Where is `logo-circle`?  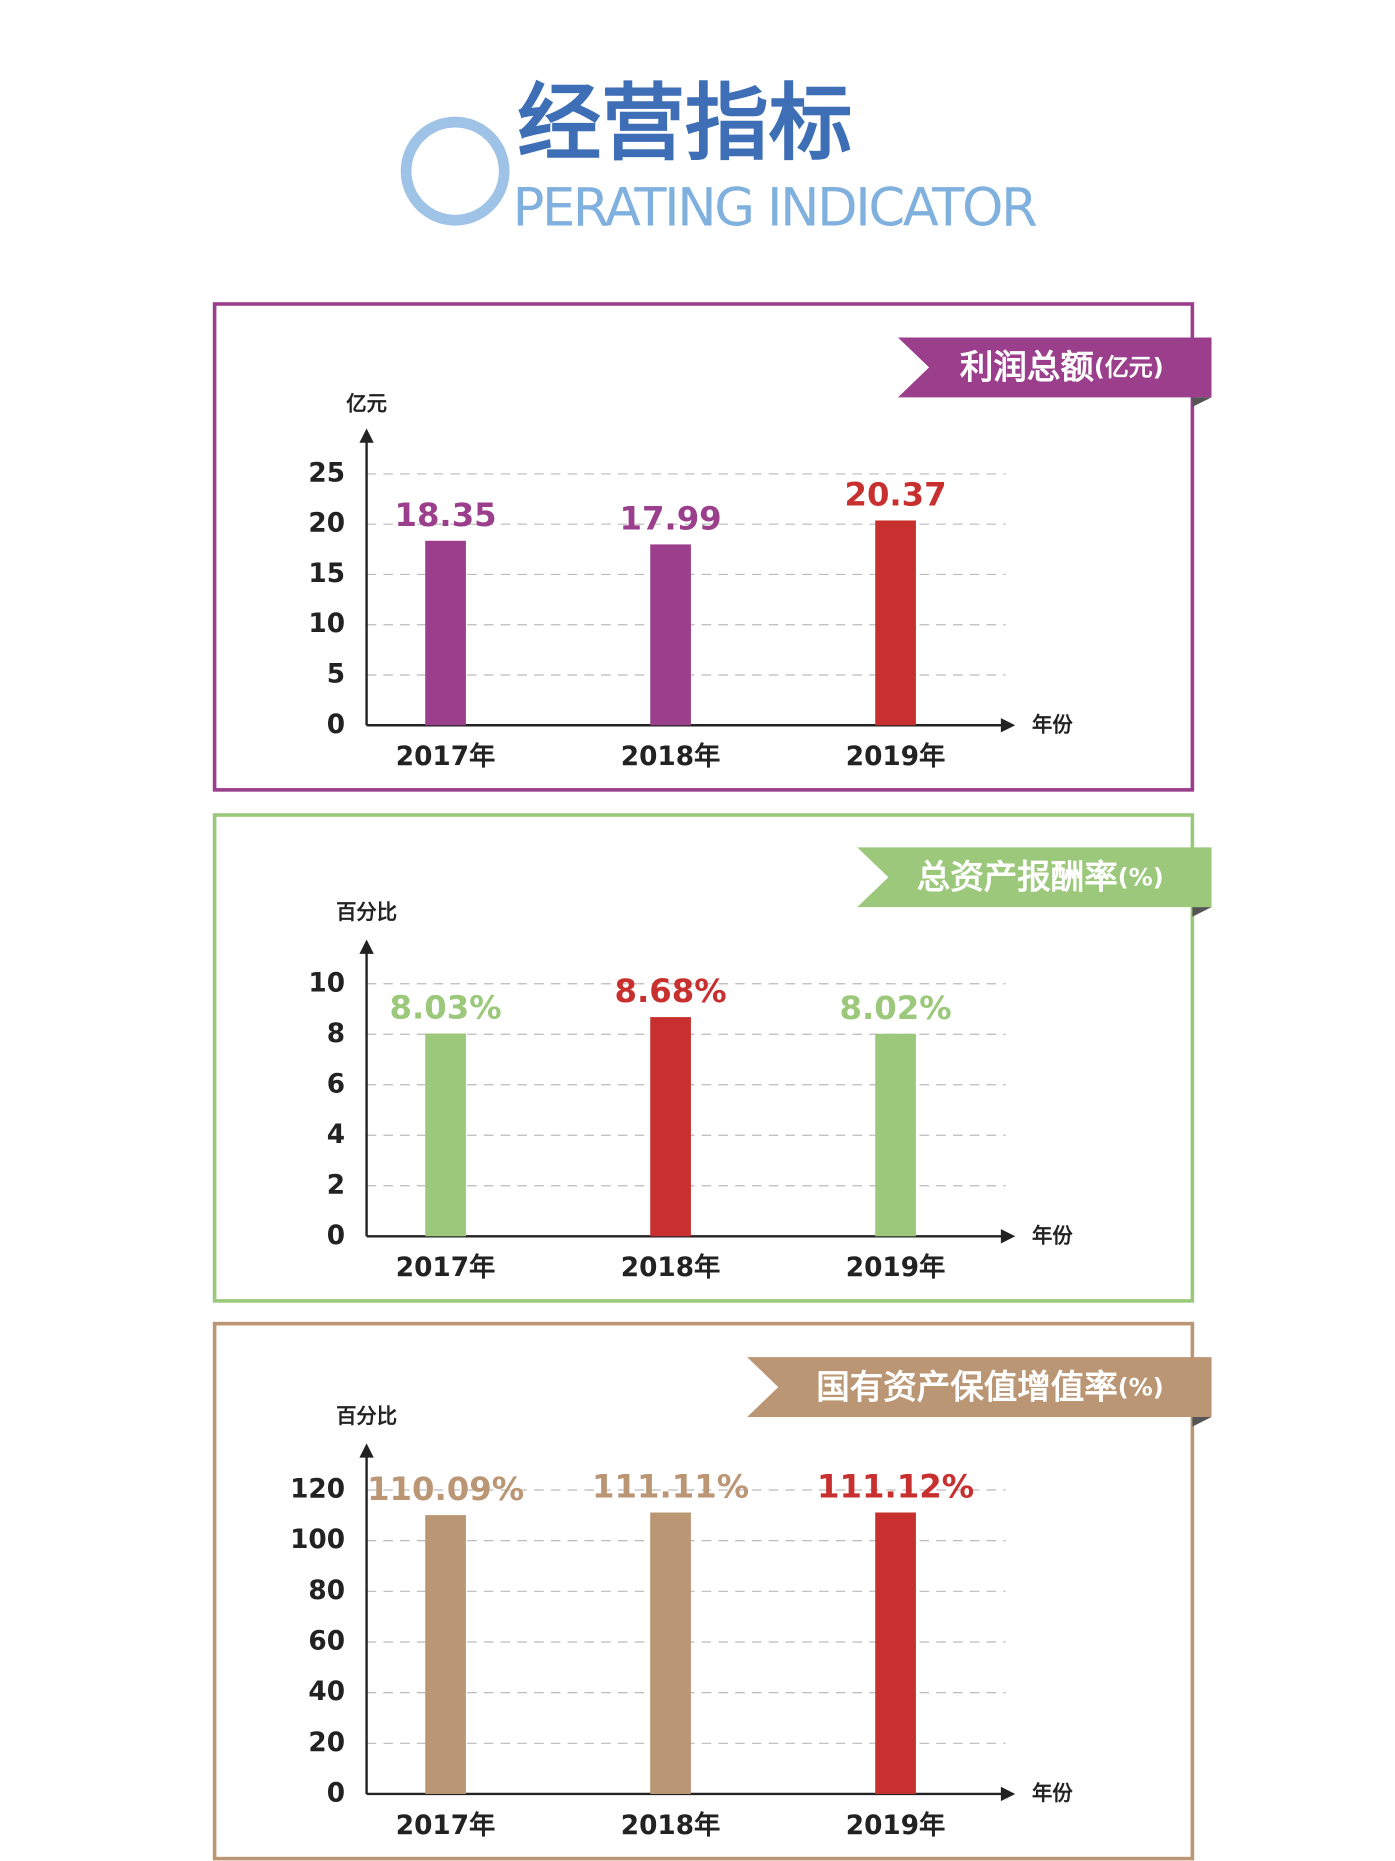 logo-circle is located at coordinates (455, 171).